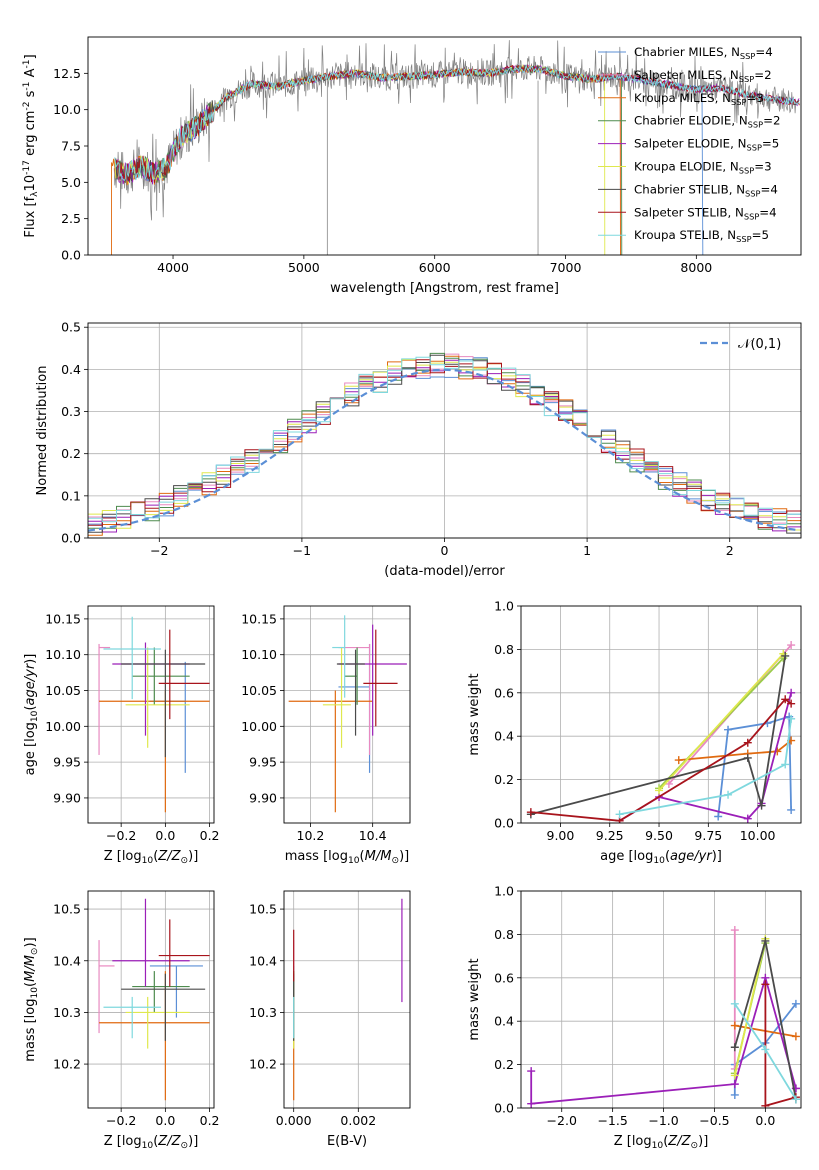  I want to click on x-tick-label: 5000, so click(304, 267).